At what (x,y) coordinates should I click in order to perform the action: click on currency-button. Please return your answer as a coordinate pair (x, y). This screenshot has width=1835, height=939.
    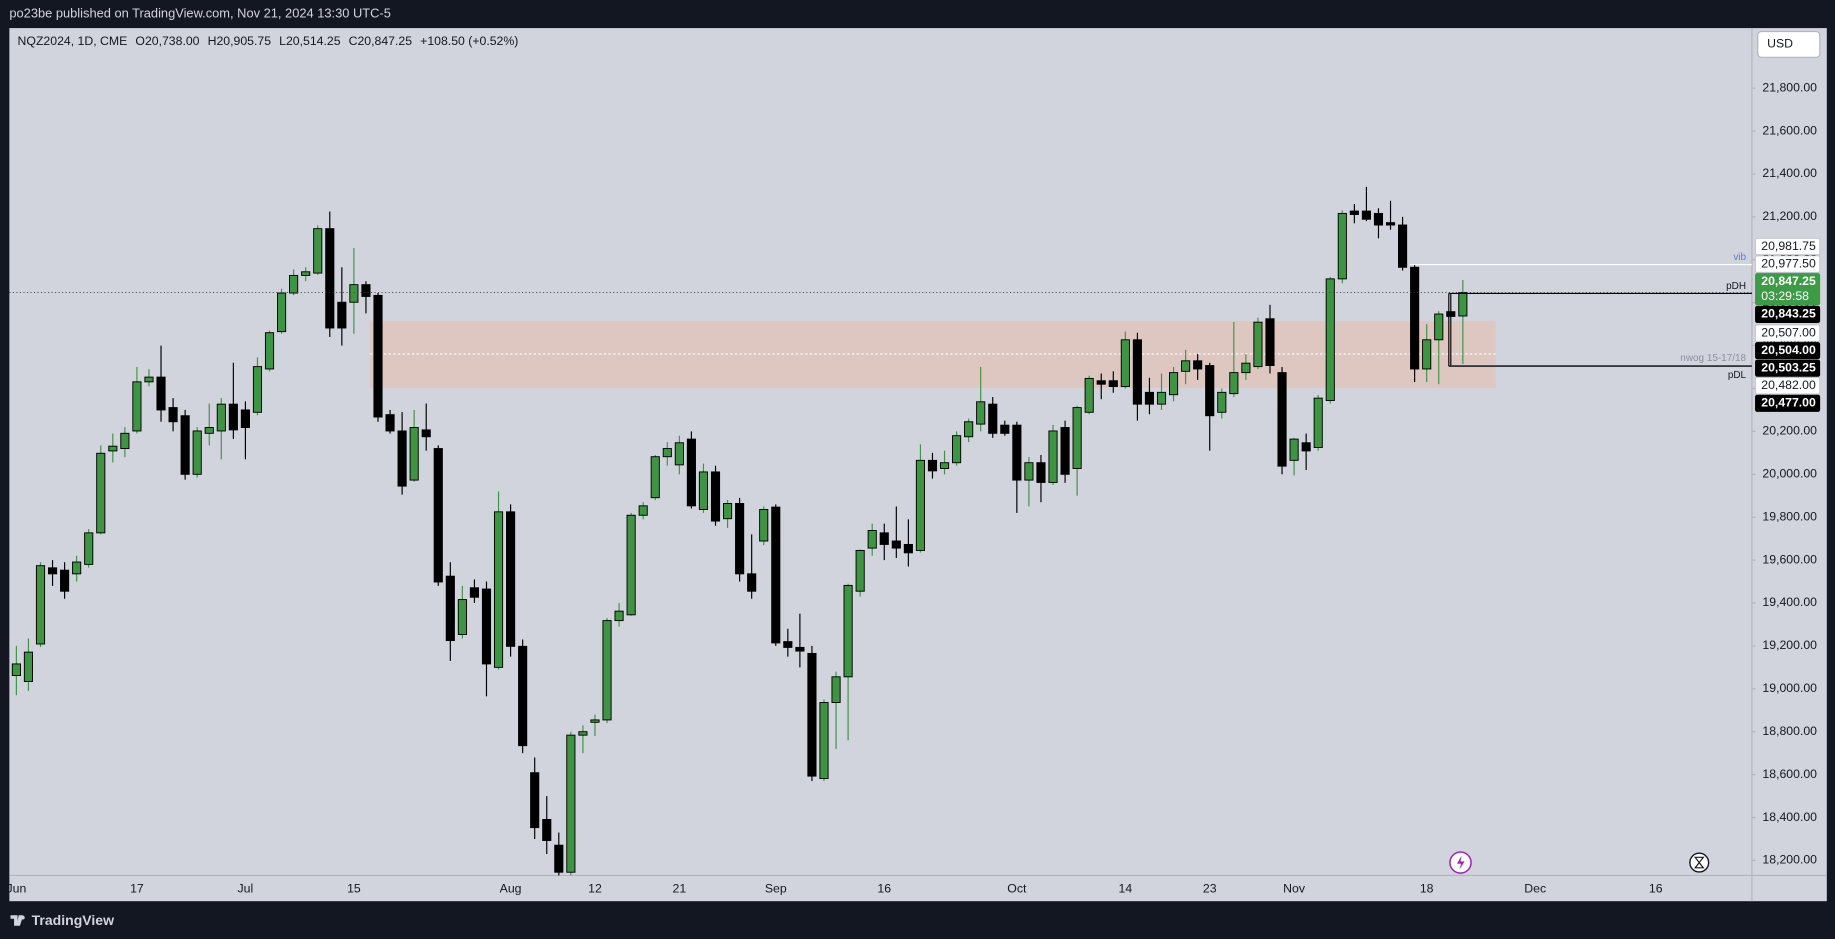
    Looking at the image, I should click on (1789, 44).